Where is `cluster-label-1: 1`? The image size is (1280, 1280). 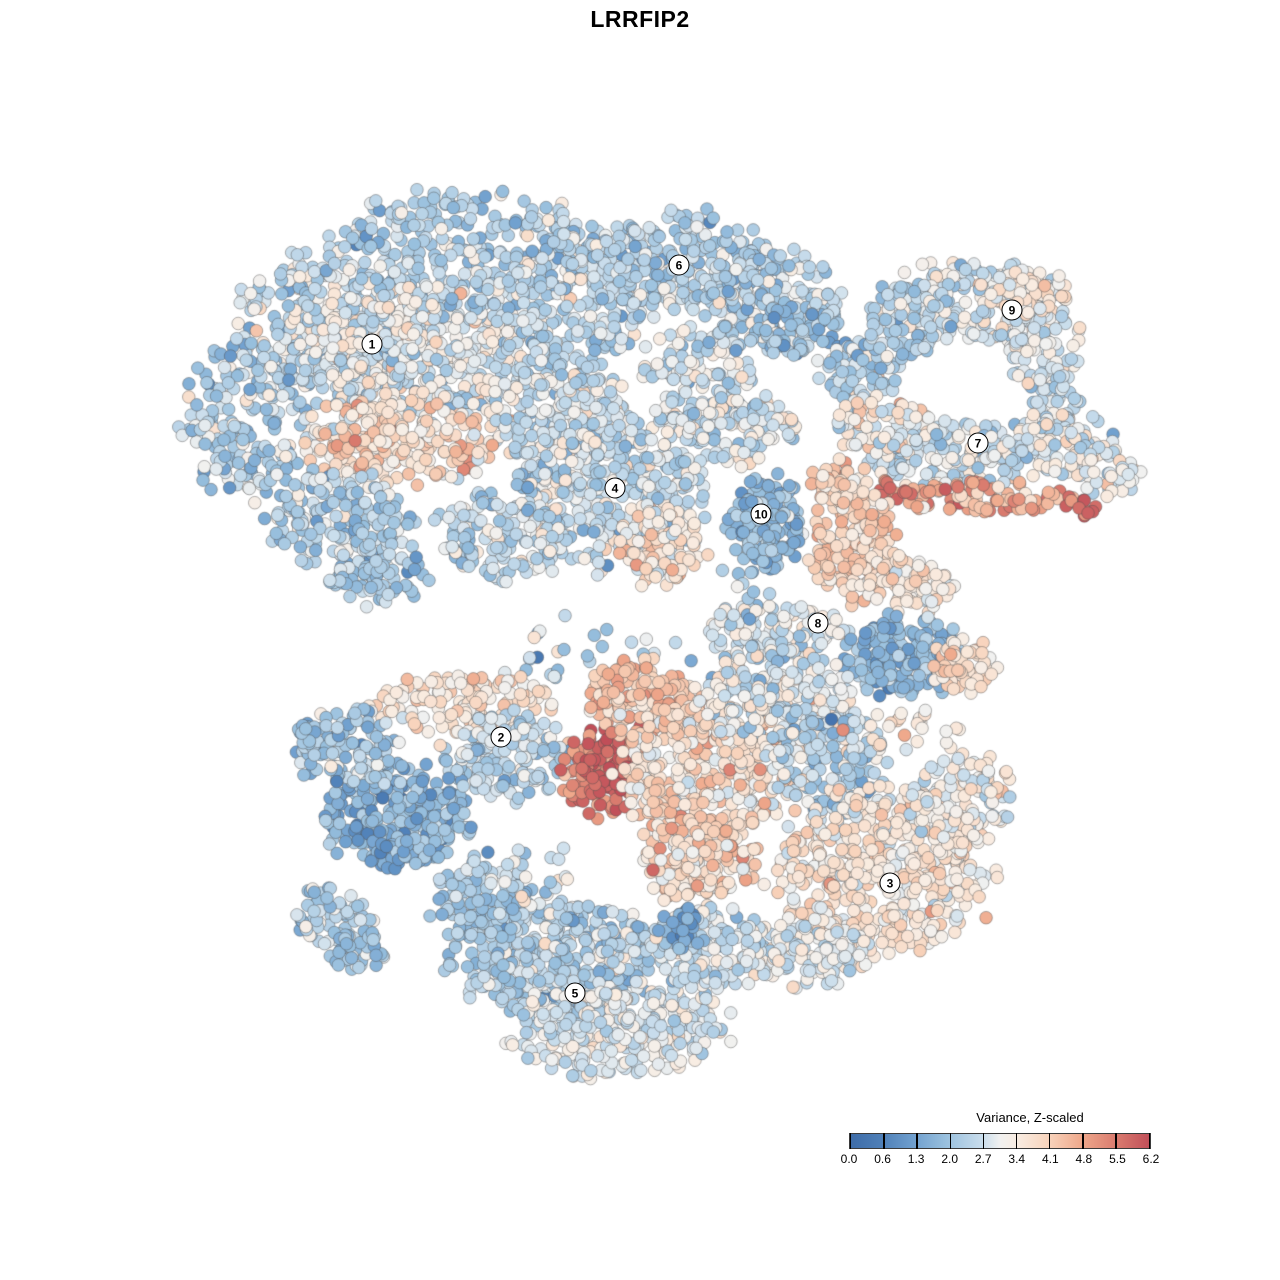
cluster-label-1: 1 is located at coordinates (372, 344).